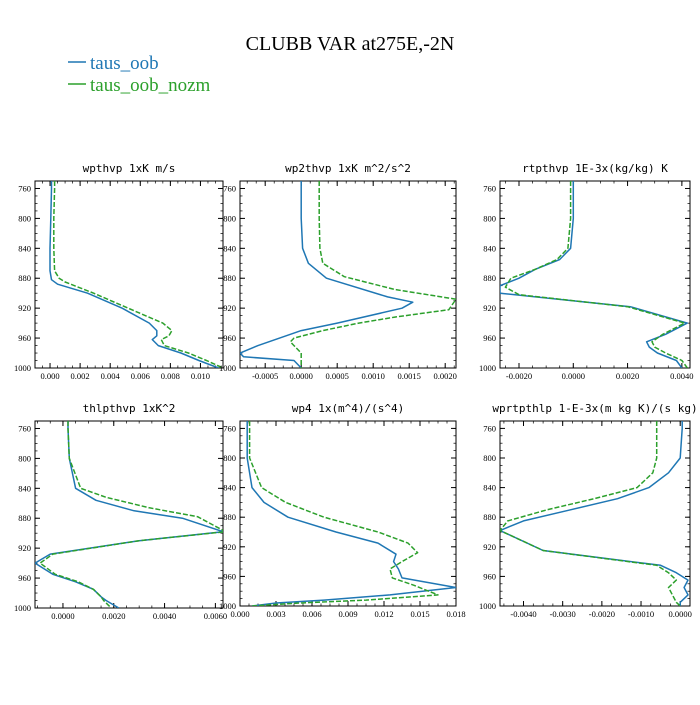  What do you see at coordinates (150, 85) in the screenshot?
I see `legend-label-taus-oob-nozm: taus_oob_nozm` at bounding box center [150, 85].